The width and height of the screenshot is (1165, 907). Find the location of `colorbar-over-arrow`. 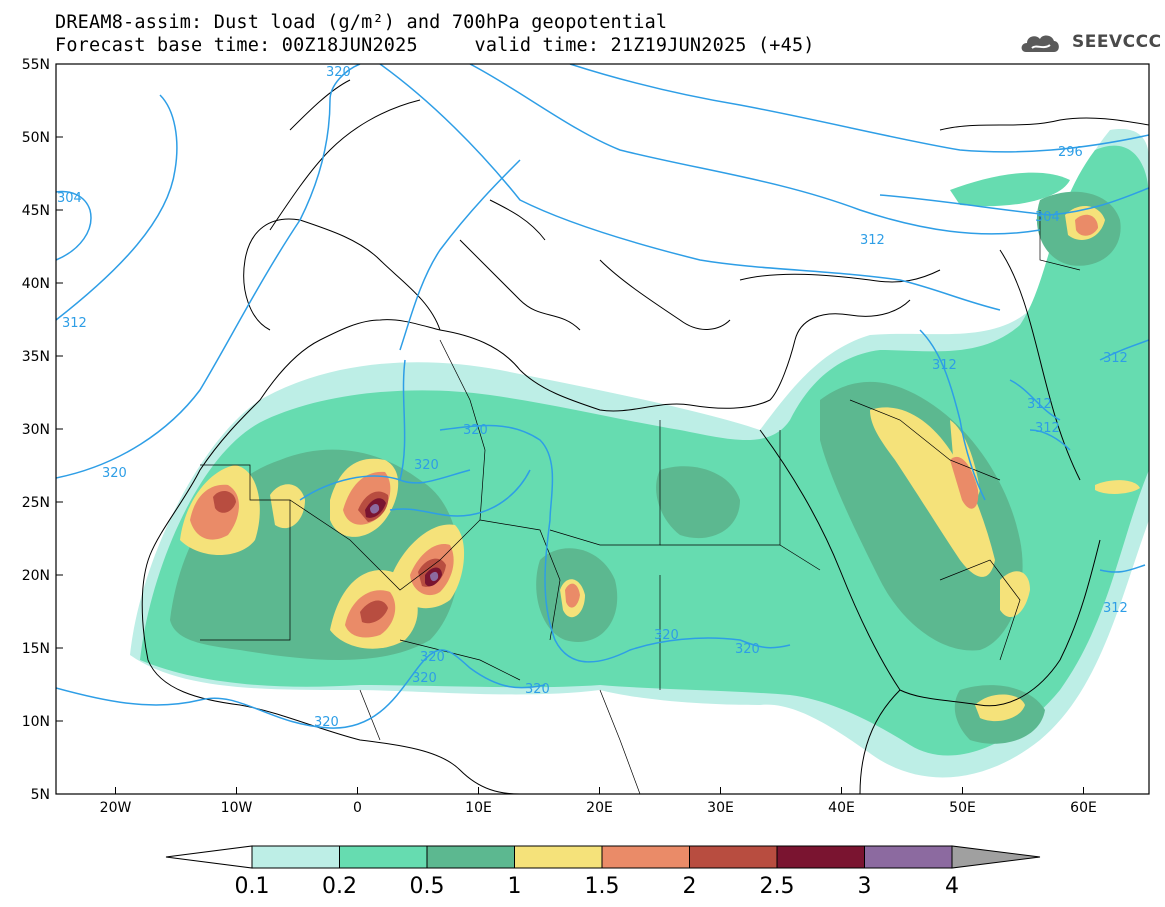

colorbar-over-arrow is located at coordinates (996, 857).